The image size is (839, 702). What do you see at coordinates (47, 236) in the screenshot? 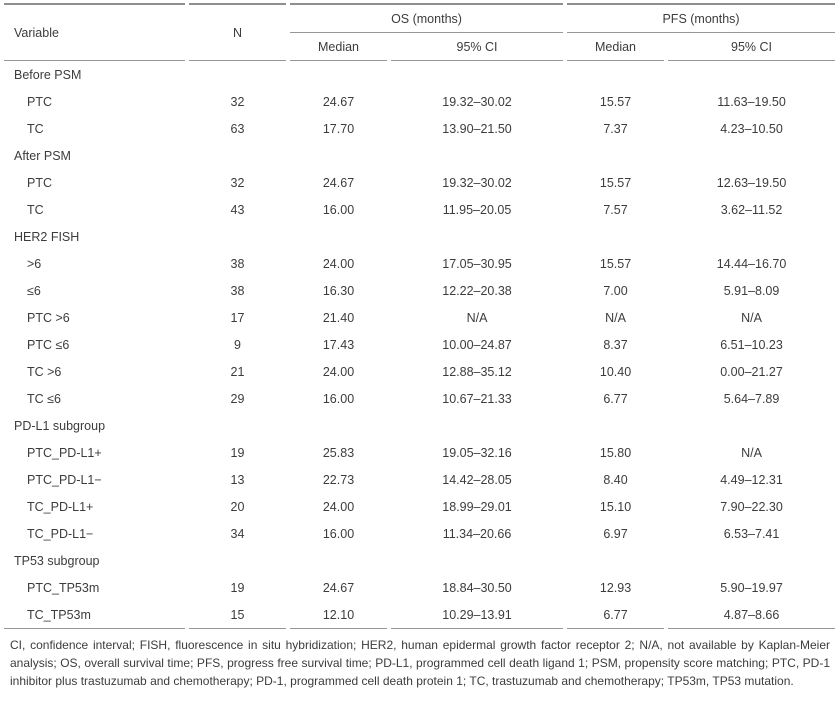
I see `group-label: HER2 FISH` at bounding box center [47, 236].